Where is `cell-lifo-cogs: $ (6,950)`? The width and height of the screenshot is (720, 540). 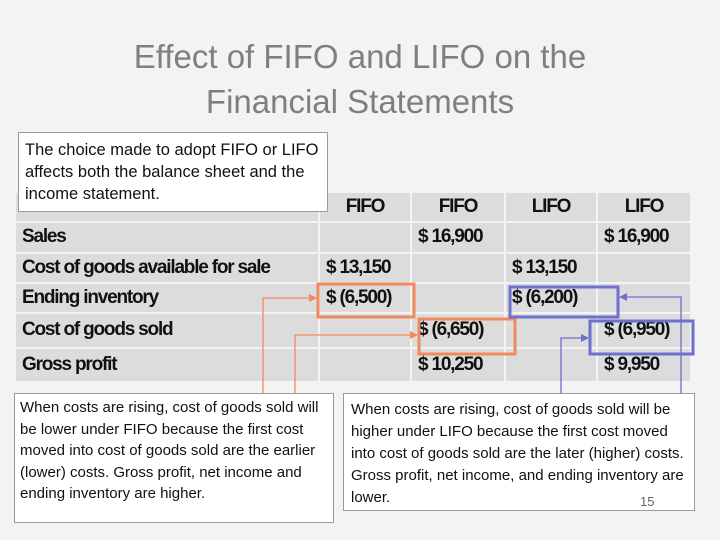
cell-lifo-cogs: $ (6,950) is located at coordinates (644, 330).